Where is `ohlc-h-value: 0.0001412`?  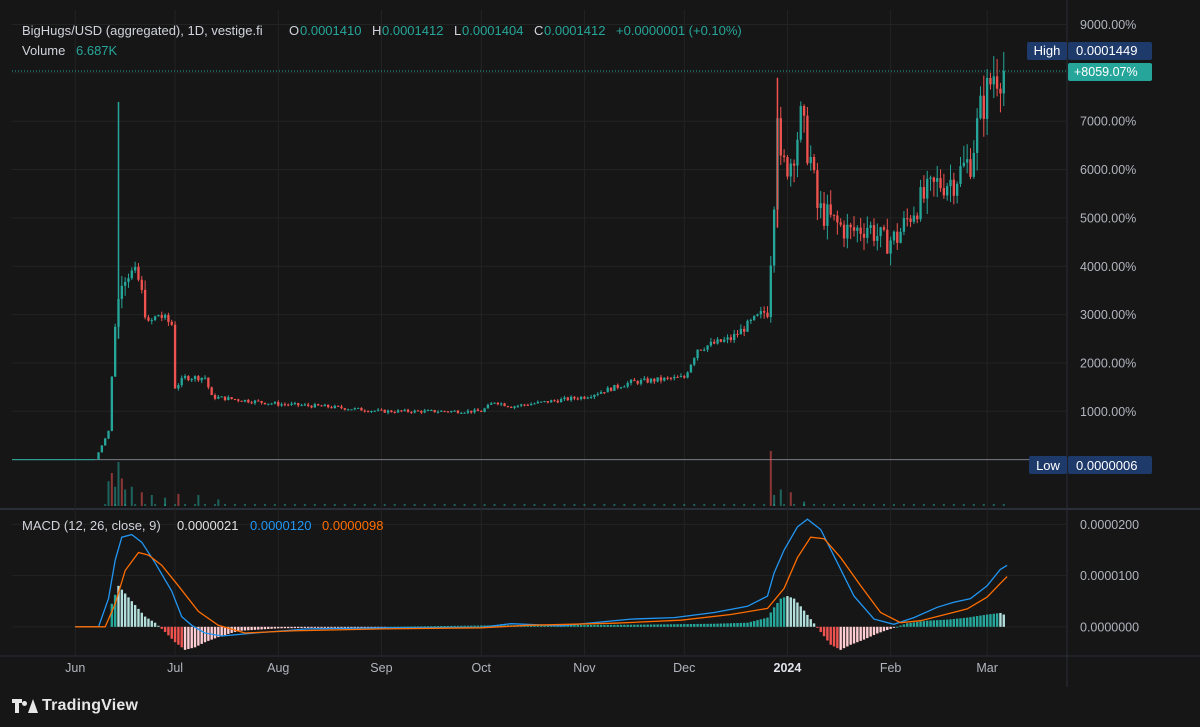
ohlc-h-value: 0.0001412 is located at coordinates (412, 30).